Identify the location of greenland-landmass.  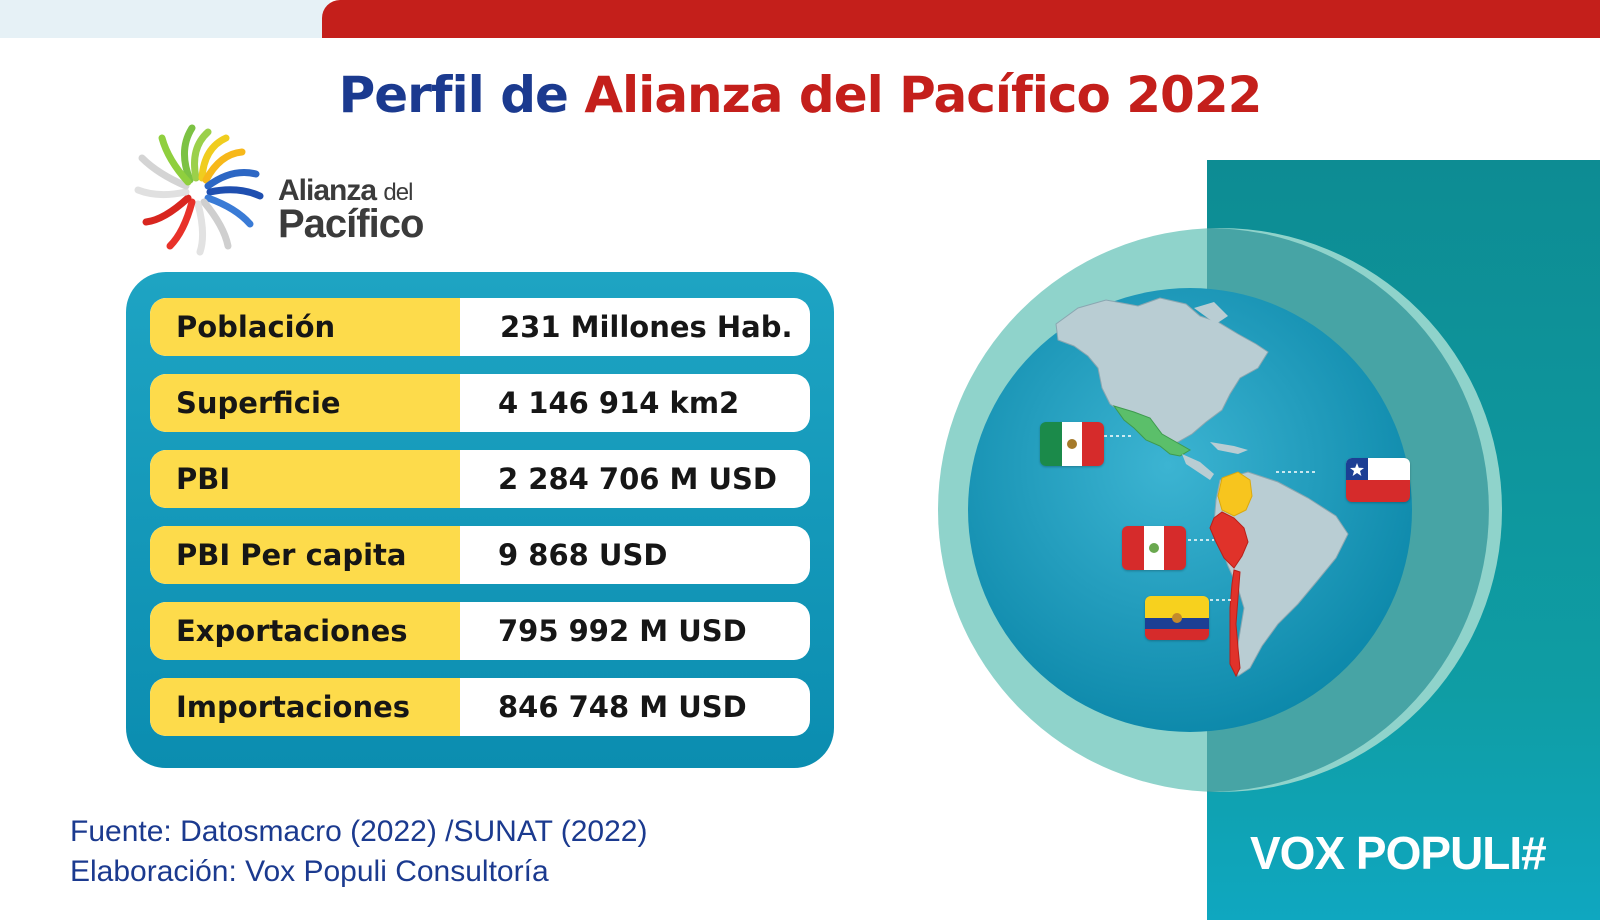
(1211, 313).